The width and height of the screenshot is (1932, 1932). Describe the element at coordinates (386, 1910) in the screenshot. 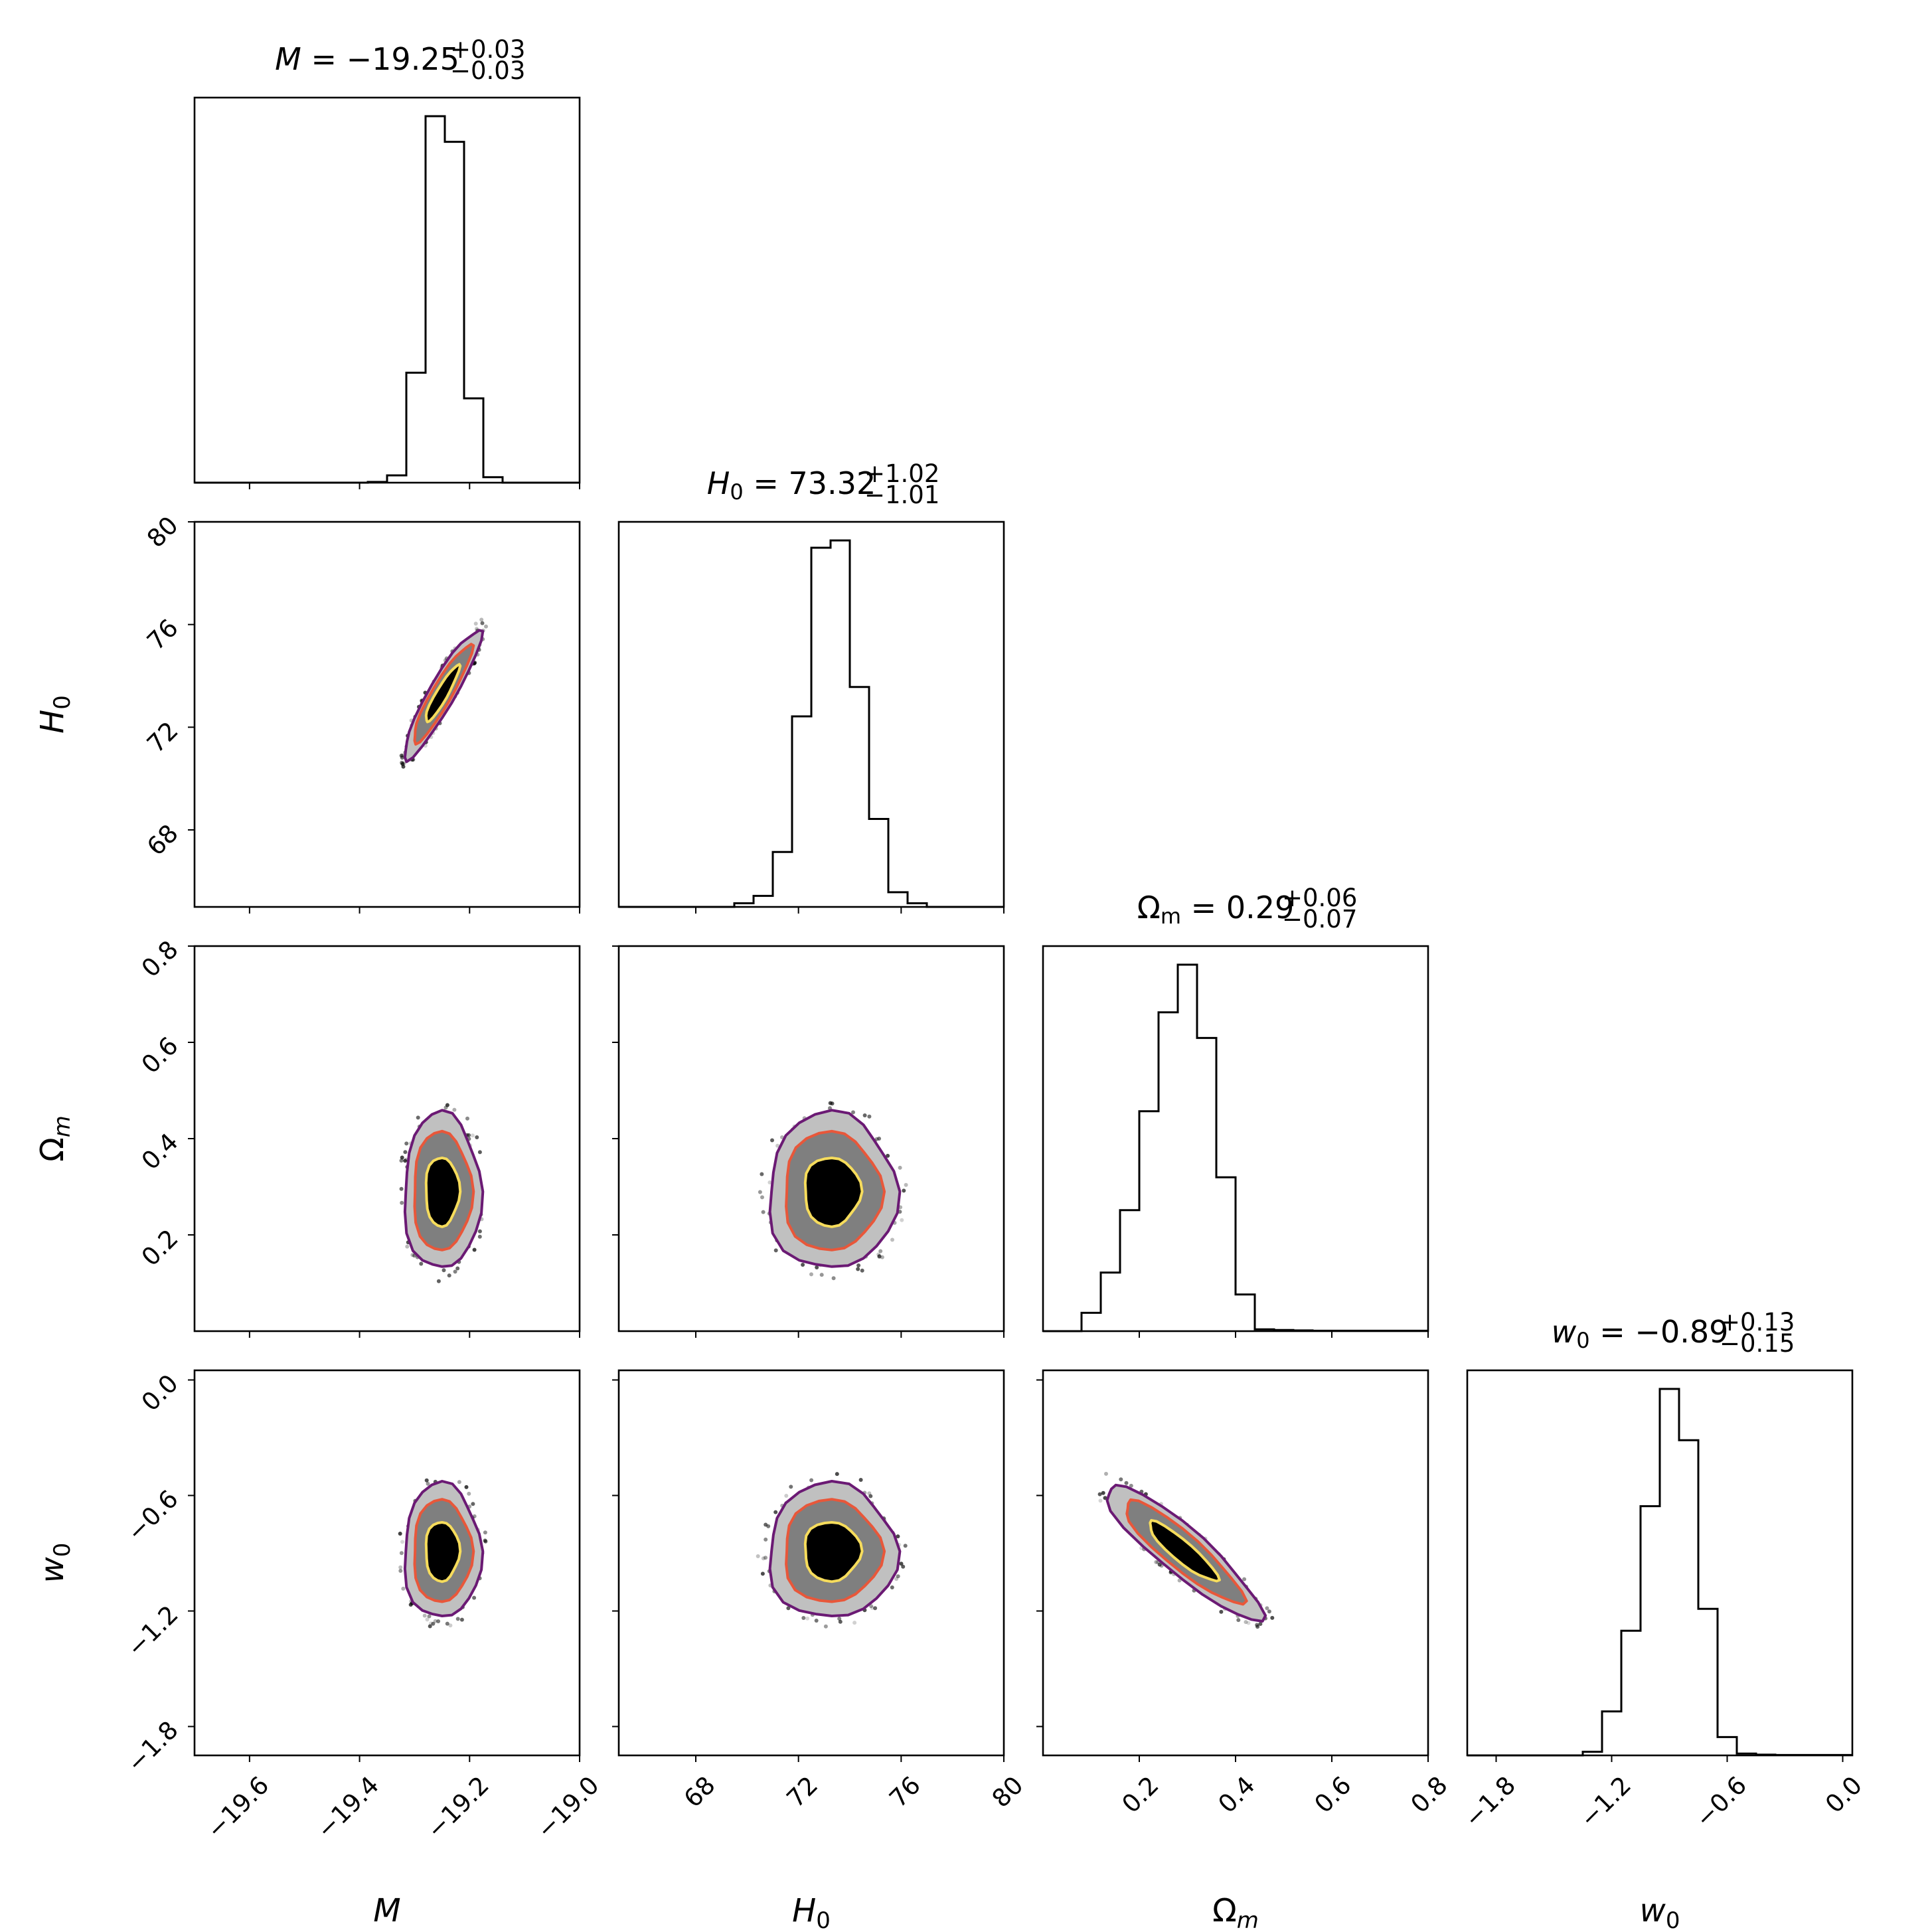

I see `x-axis-label-M: M` at that location.